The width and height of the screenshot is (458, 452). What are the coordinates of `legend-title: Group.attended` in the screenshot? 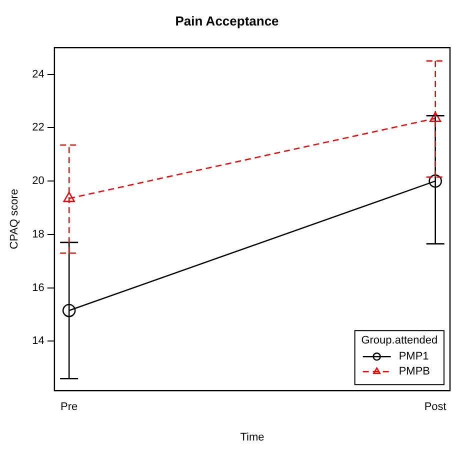 It's located at (399, 340).